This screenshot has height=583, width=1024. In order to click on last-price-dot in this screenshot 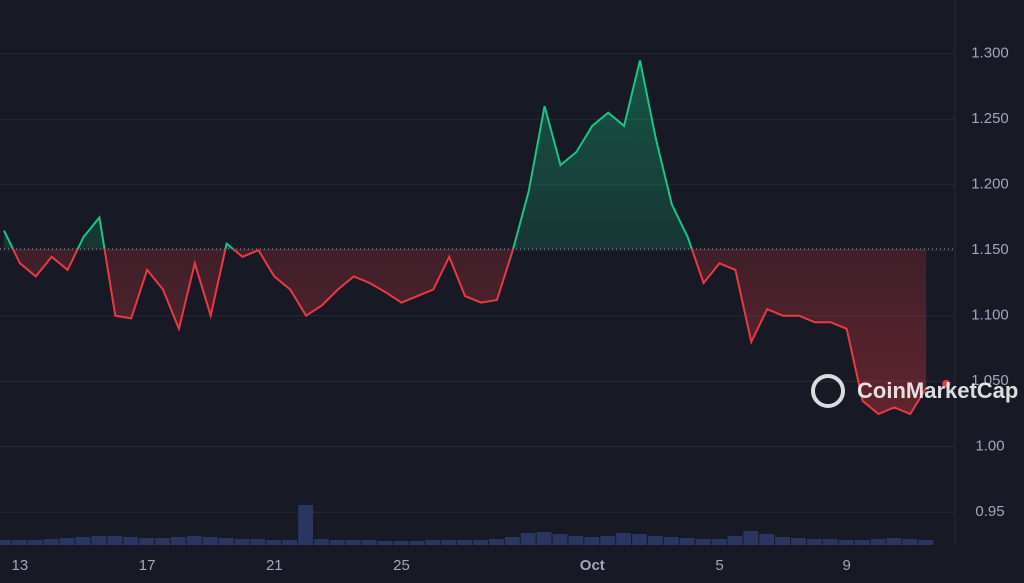, I will do `click(946, 383)`.